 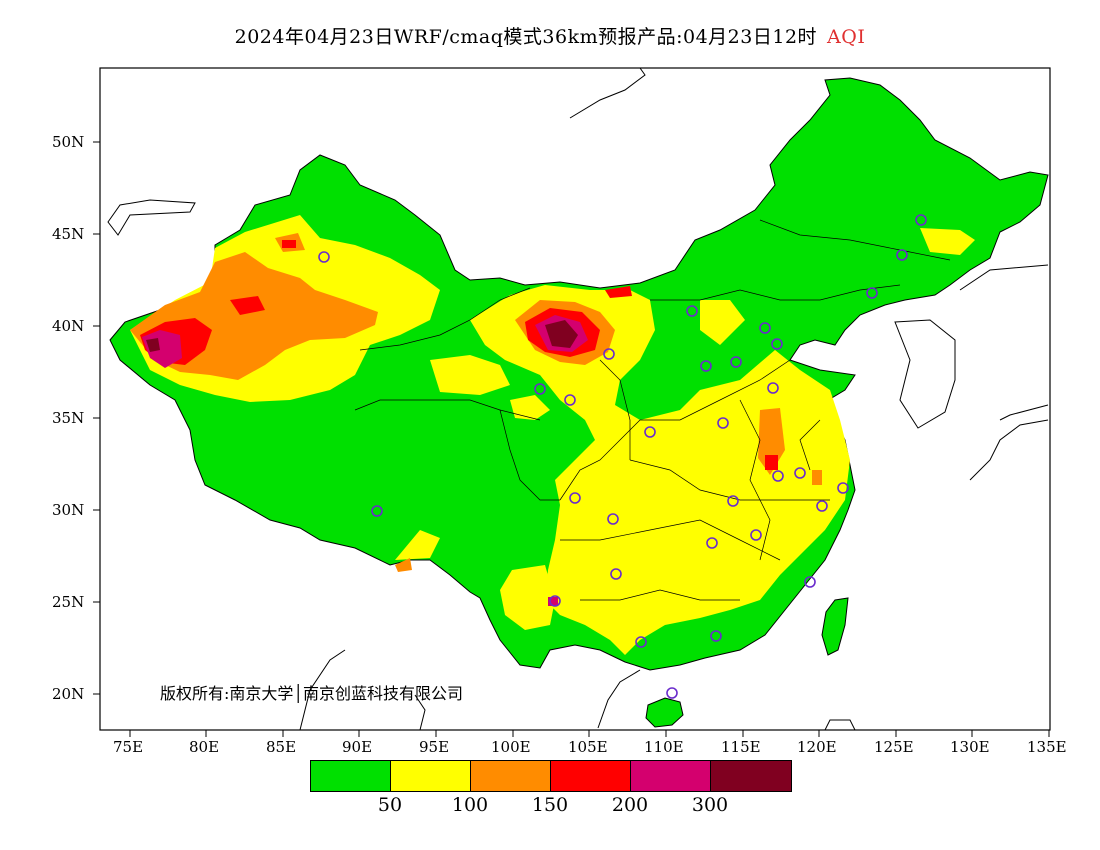 What do you see at coordinates (128, 747) in the screenshot?
I see `lon-tick-label: 75E` at bounding box center [128, 747].